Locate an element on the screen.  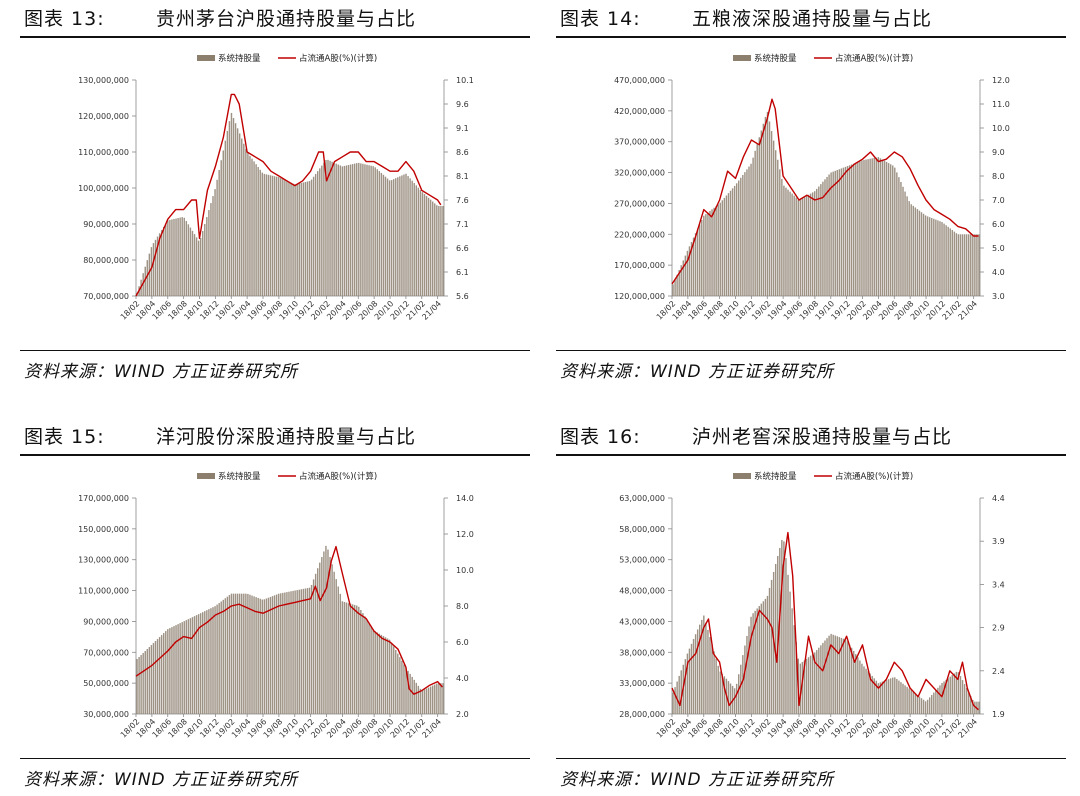
line-series is located at coordinates (825, 621).